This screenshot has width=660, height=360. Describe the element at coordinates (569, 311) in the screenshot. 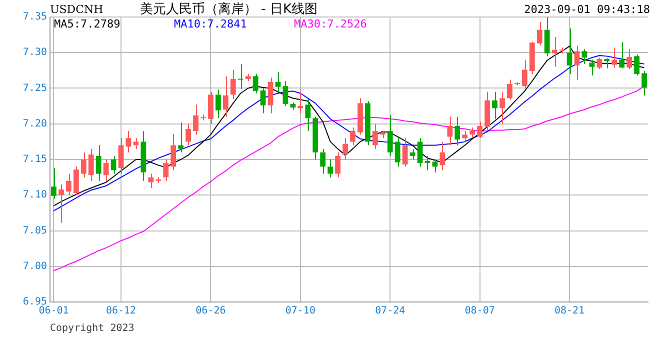

I see `x-tick-label: 08-21` at that location.